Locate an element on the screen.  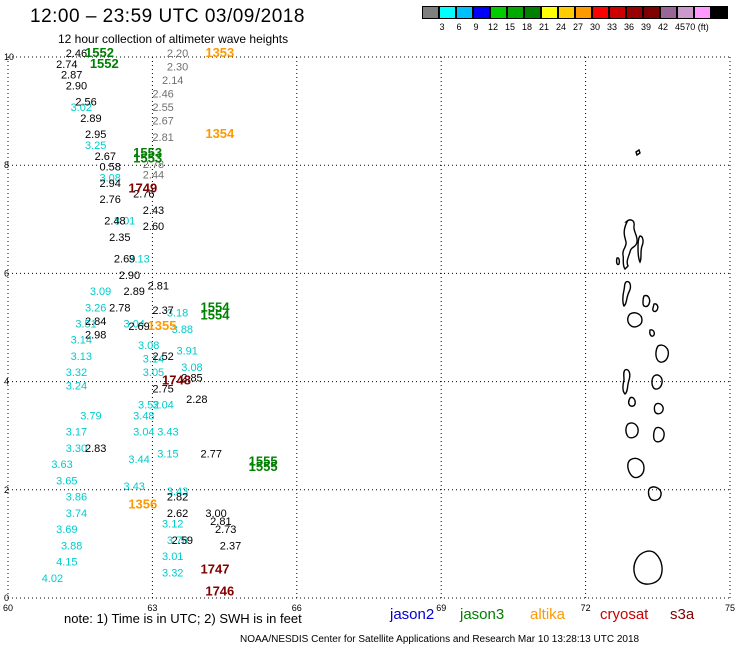
swh-value-altika: 2.78 is located at coordinates (153, 165).